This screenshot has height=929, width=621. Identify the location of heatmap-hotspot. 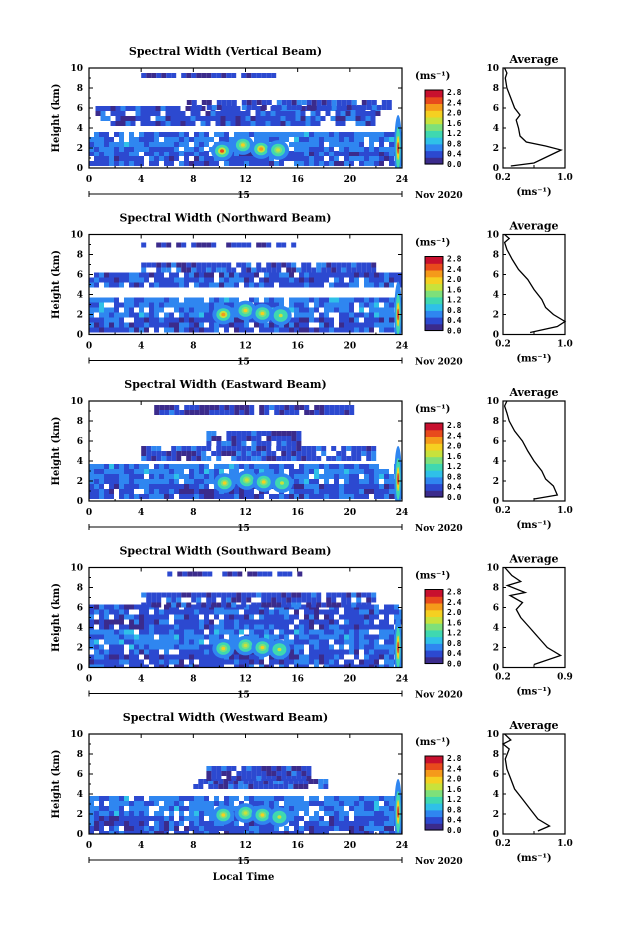
(261, 149).